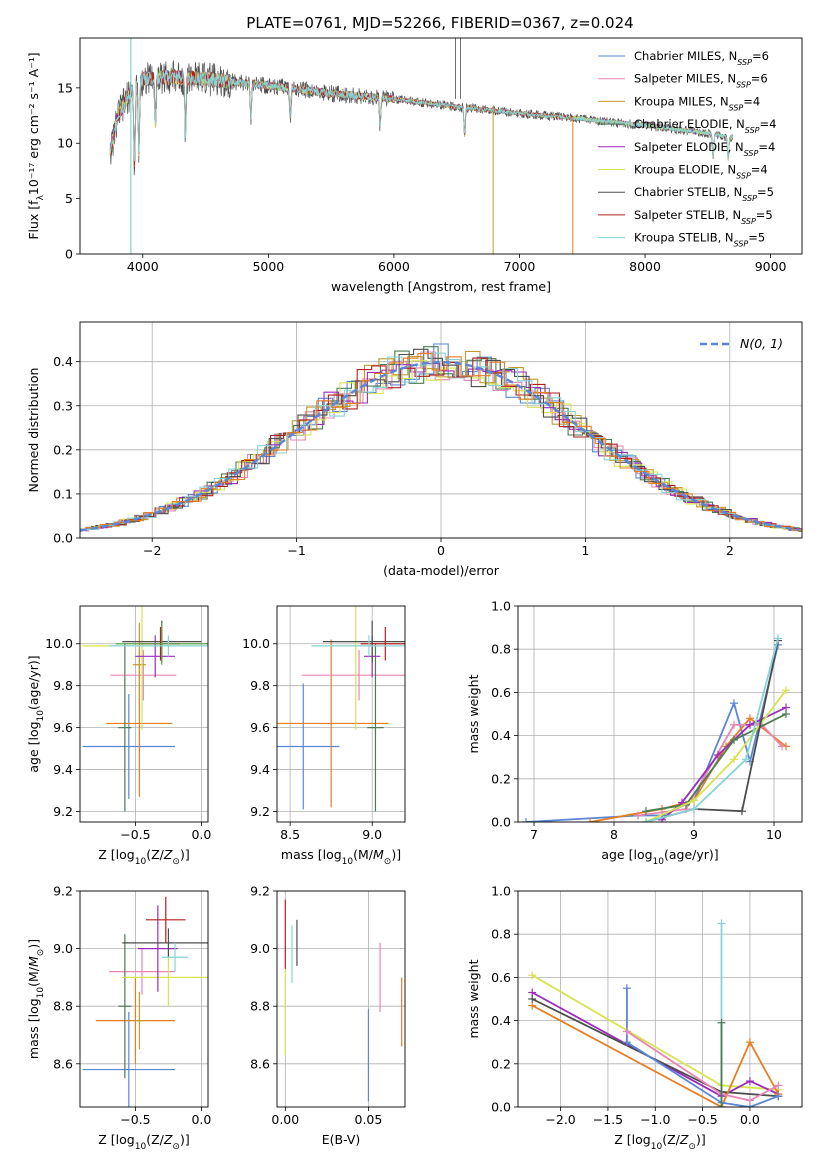 Image resolution: width=819 pixels, height=1170 pixels. I want to click on label-part: age [, so click(33, 757).